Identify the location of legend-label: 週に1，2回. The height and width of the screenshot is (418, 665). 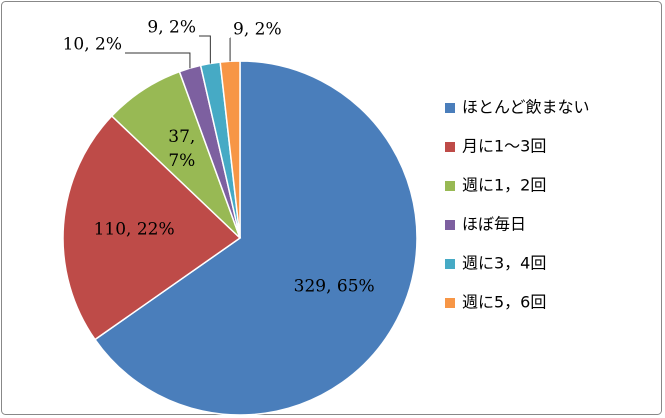
(504, 185).